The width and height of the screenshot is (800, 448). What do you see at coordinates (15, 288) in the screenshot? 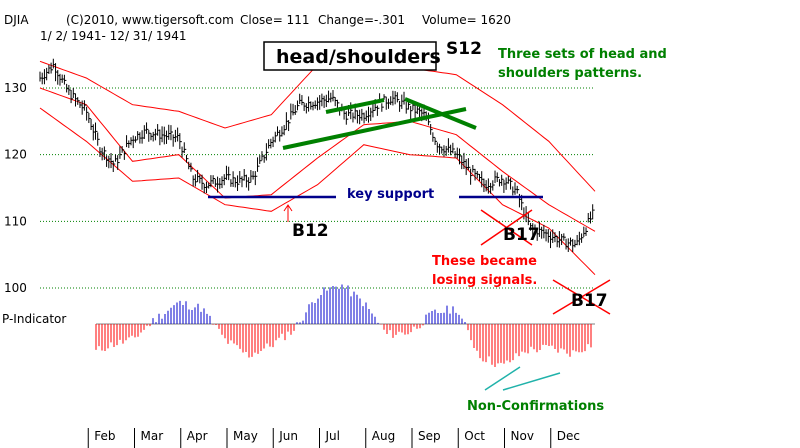
I see `y-tick-label: 100` at bounding box center [15, 288].